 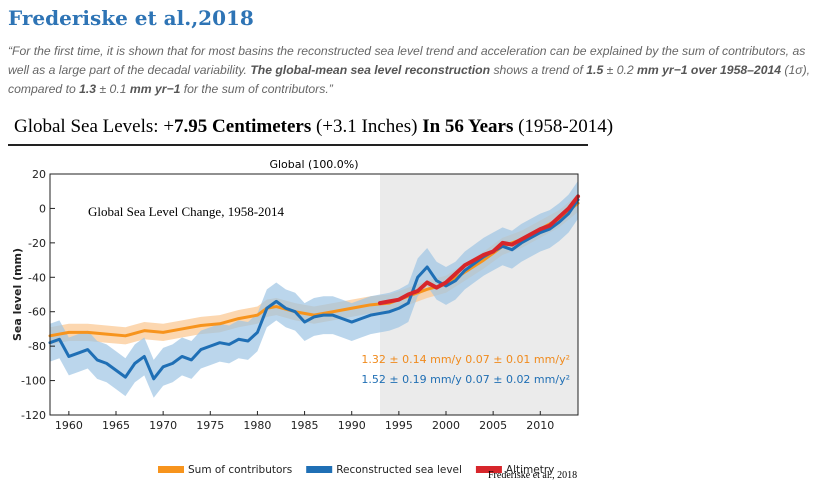 I want to click on quote-bold-3: mm yr−1 over 1958–2014, so click(x=709, y=70).